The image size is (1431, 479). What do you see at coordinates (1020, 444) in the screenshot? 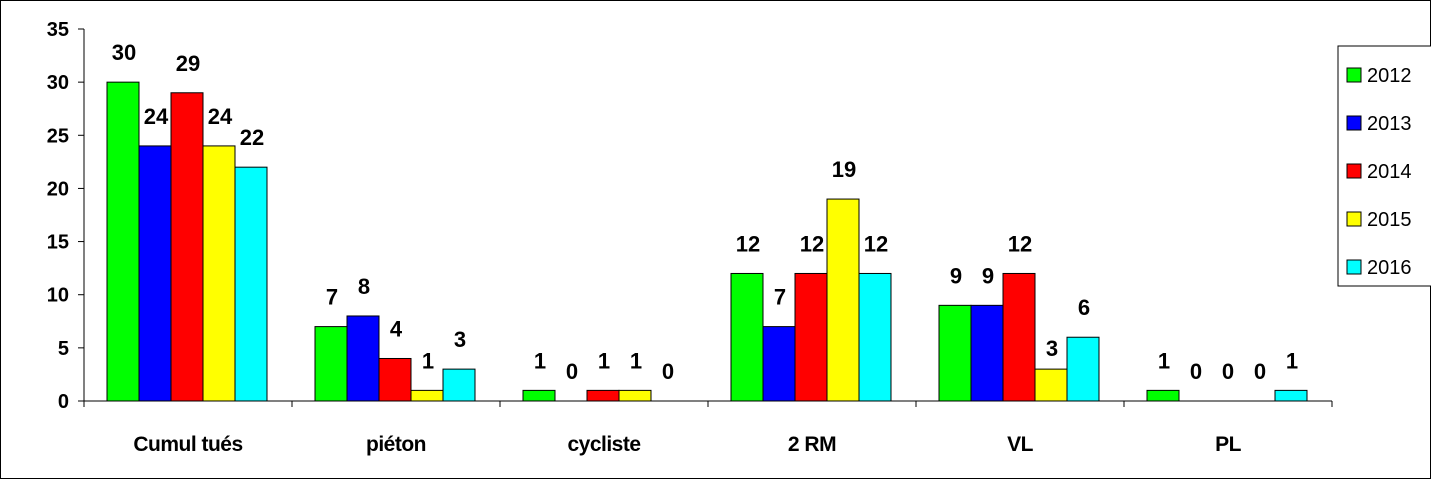
I see `x-tick-label: VL` at bounding box center [1020, 444].